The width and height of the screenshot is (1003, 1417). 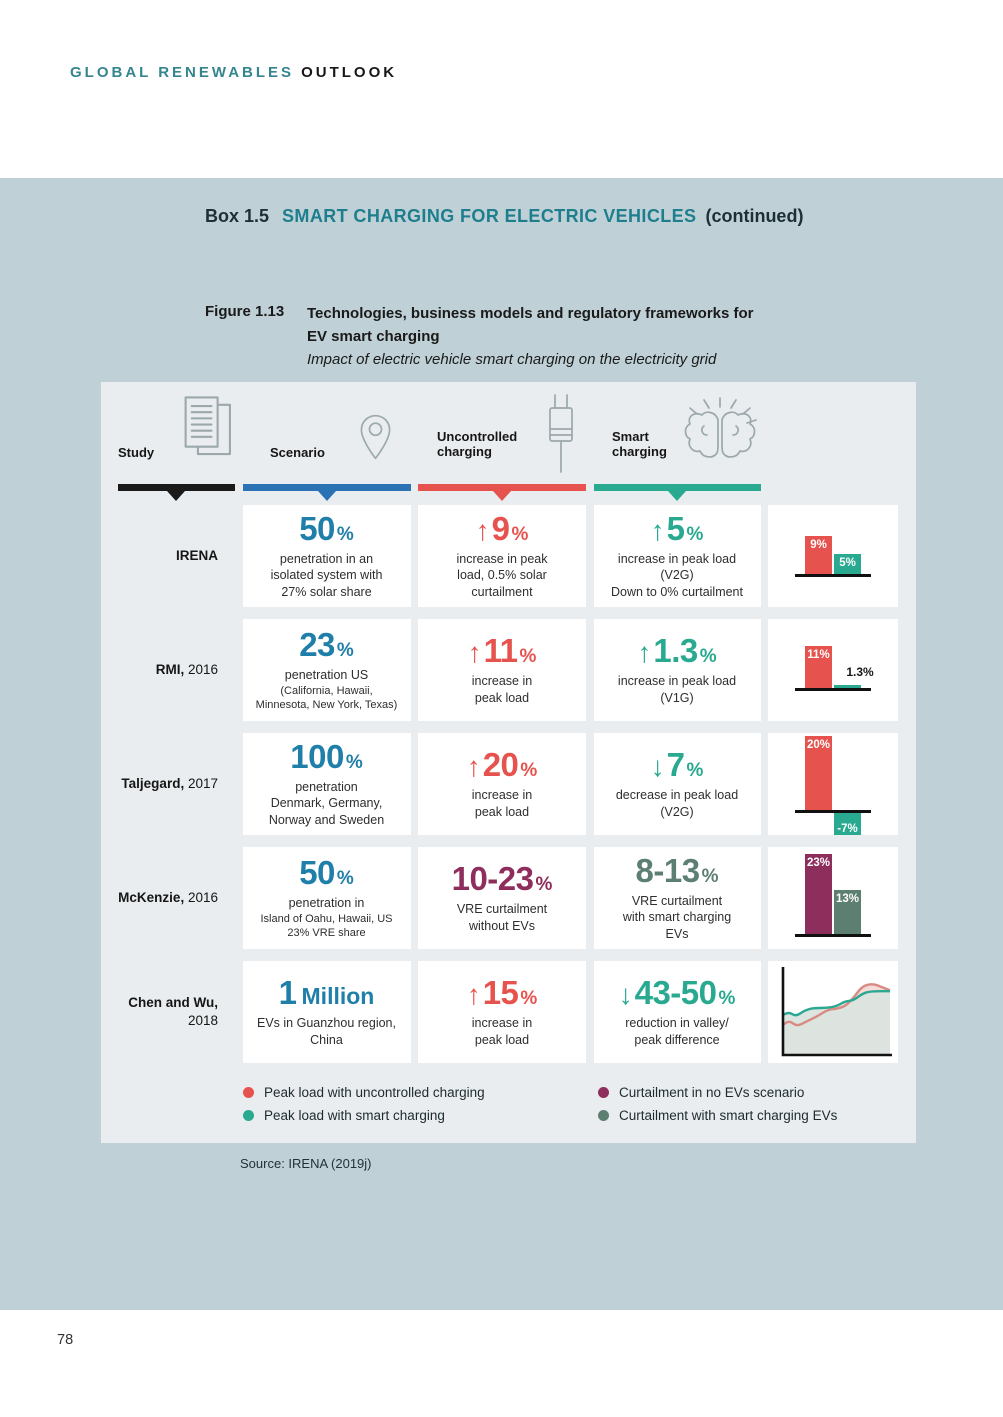 I want to click on chart-bar-smart: -7%, so click(x=847, y=823).